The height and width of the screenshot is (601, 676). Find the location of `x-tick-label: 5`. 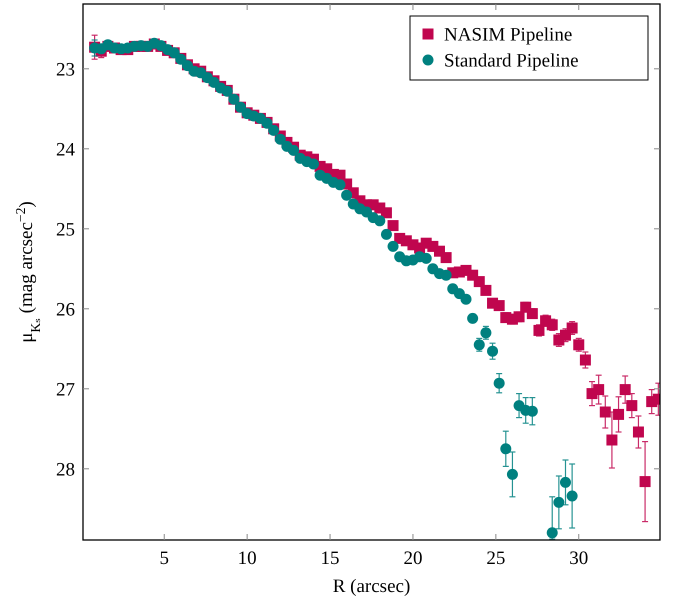

x-tick-label: 5 is located at coordinates (164, 558).